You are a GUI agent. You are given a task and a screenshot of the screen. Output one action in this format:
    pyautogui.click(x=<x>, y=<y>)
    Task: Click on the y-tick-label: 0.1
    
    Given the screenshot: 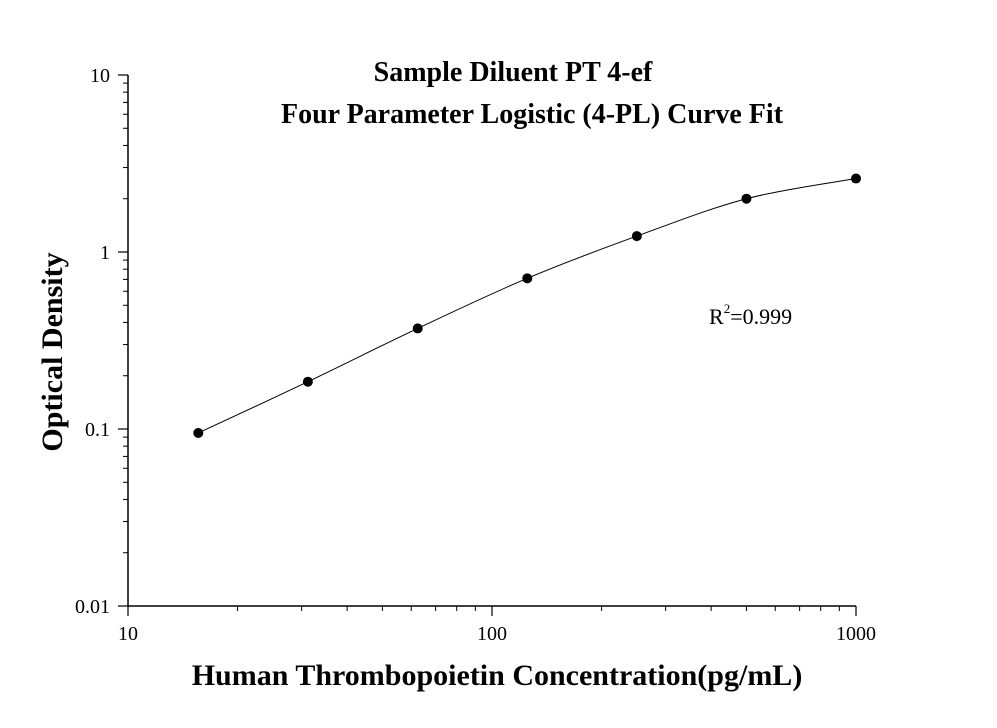 What is the action you would take?
    pyautogui.click(x=97, y=430)
    